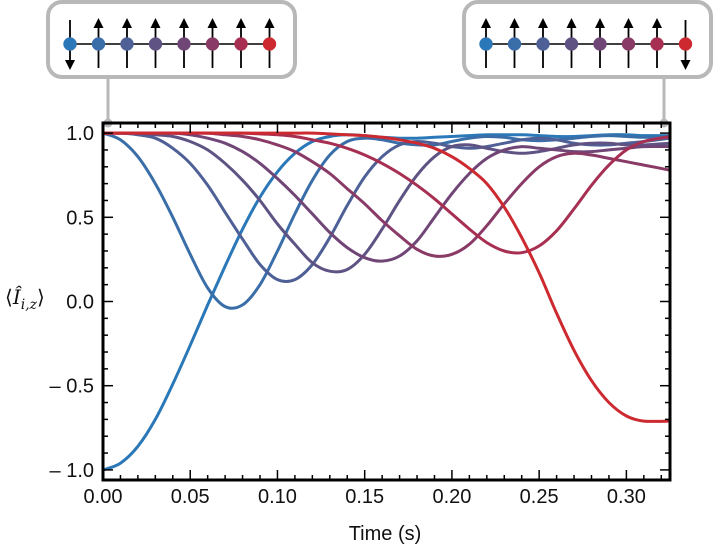 The width and height of the screenshot is (715, 550). What do you see at coordinates (385, 534) in the screenshot?
I see `x-axis-title: Time (s)` at bounding box center [385, 534].